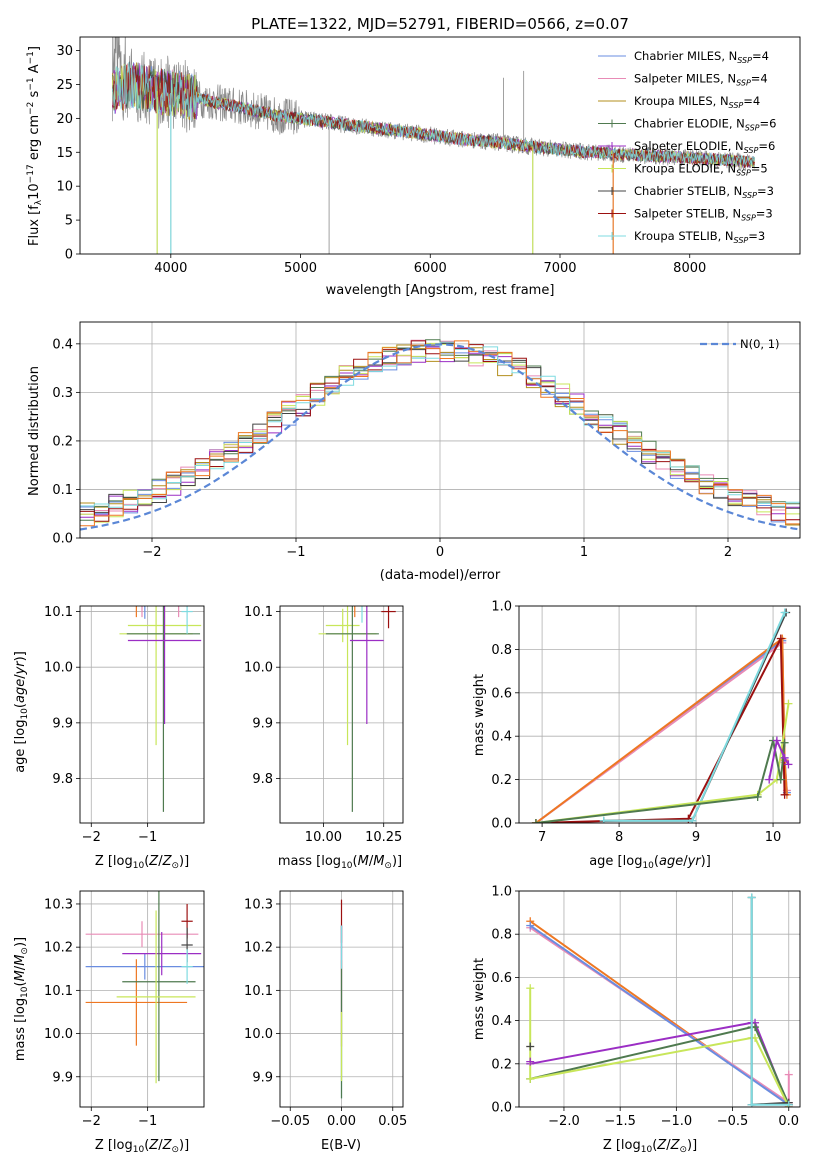 Image resolution: width=819 pixels, height=1170 pixels. I want to click on y-tick-label: 20, so click(64, 119).